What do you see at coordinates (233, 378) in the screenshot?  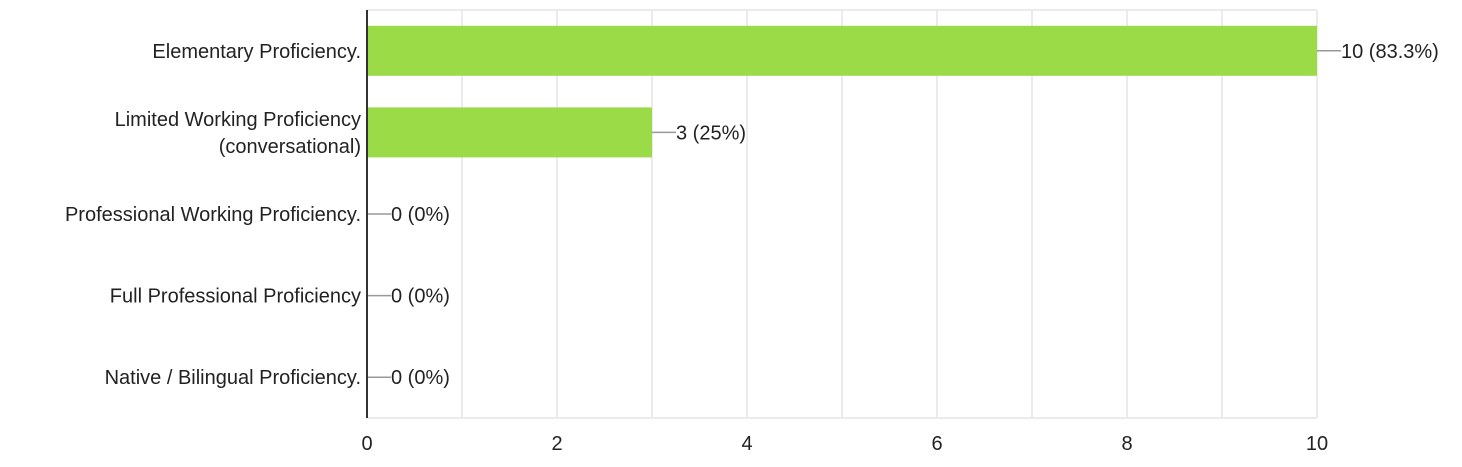 I see `category-label: Native / Bilingual Proficiency.` at bounding box center [233, 378].